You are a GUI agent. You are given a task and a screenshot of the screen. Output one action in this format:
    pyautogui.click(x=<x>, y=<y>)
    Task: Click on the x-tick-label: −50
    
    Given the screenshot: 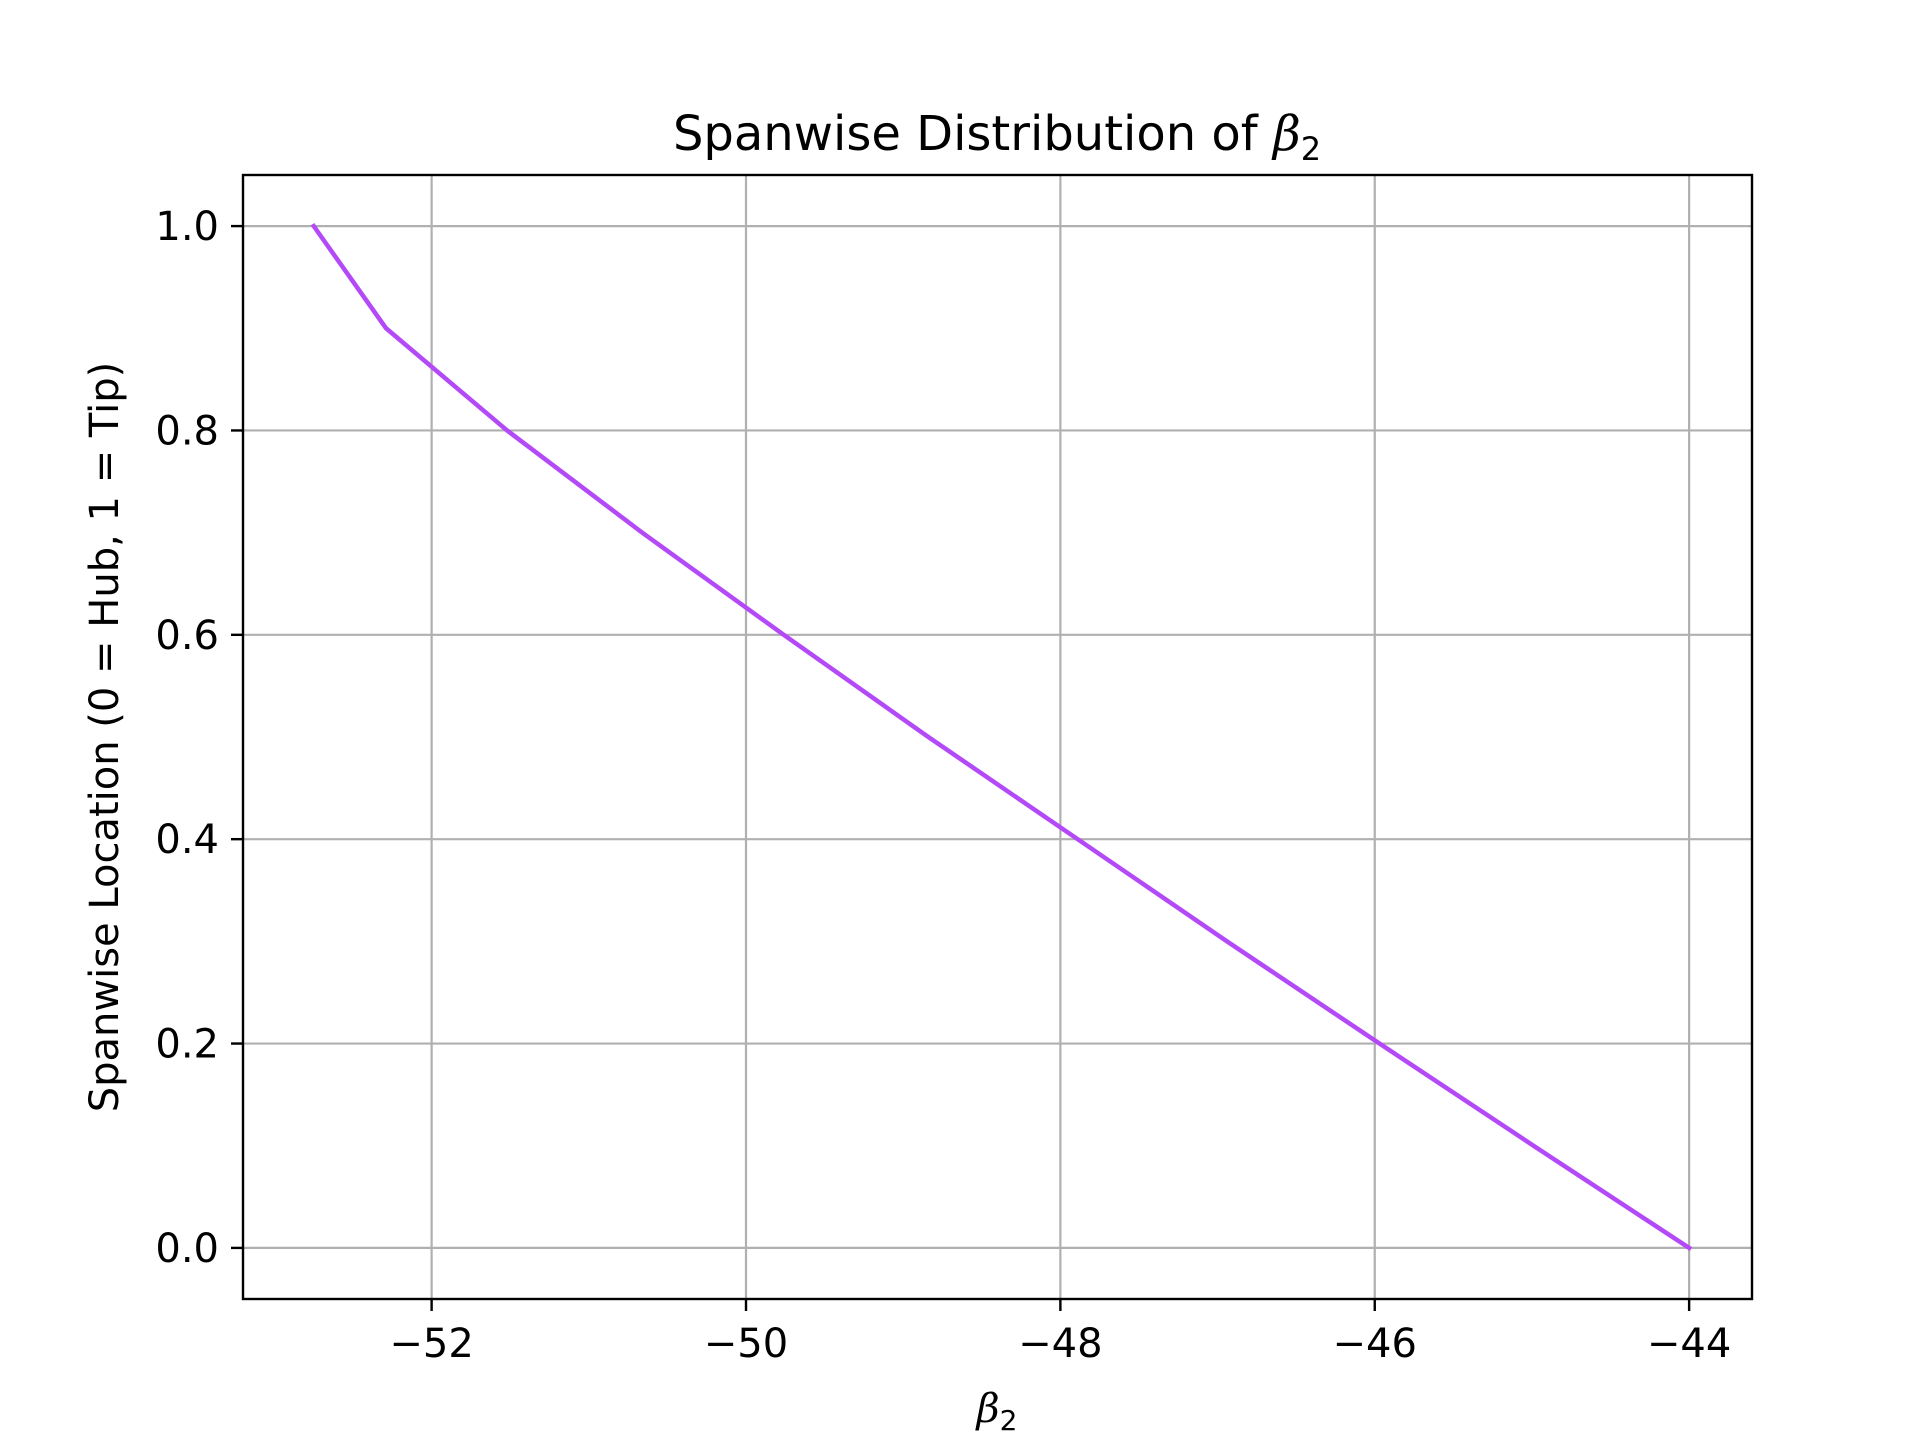 What is the action you would take?
    pyautogui.click(x=746, y=1344)
    